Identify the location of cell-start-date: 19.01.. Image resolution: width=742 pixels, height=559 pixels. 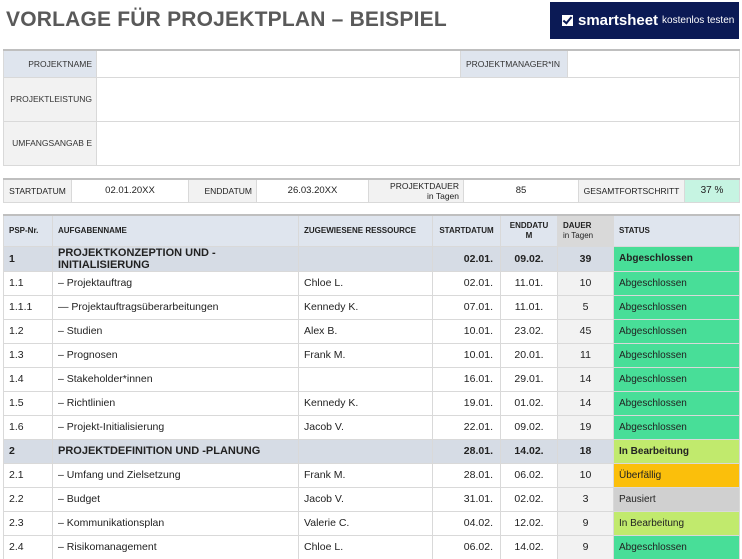
(466, 403).